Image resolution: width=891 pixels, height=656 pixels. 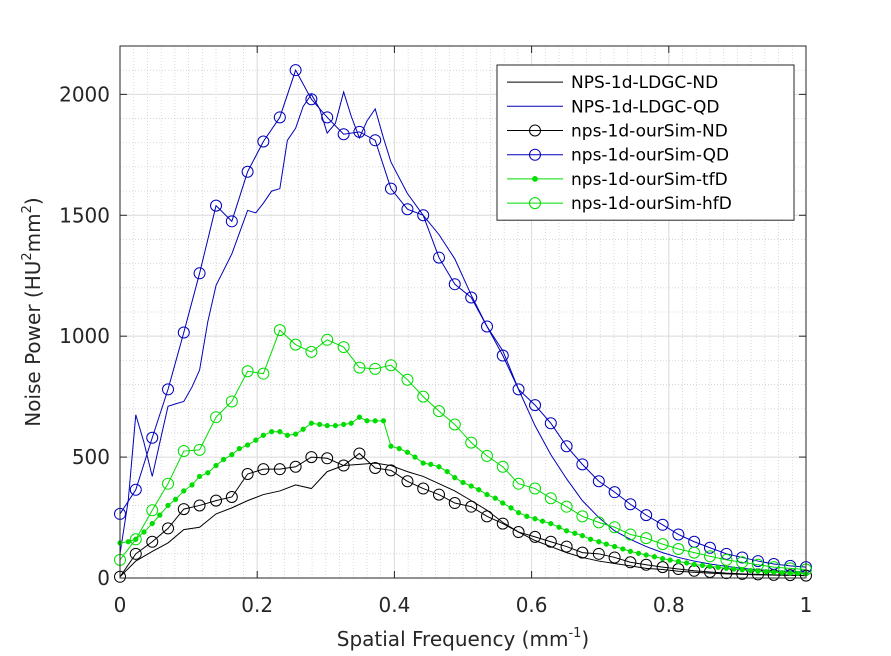 I want to click on legend-label: nps-1d-ourSim-tfD, so click(x=649, y=180).